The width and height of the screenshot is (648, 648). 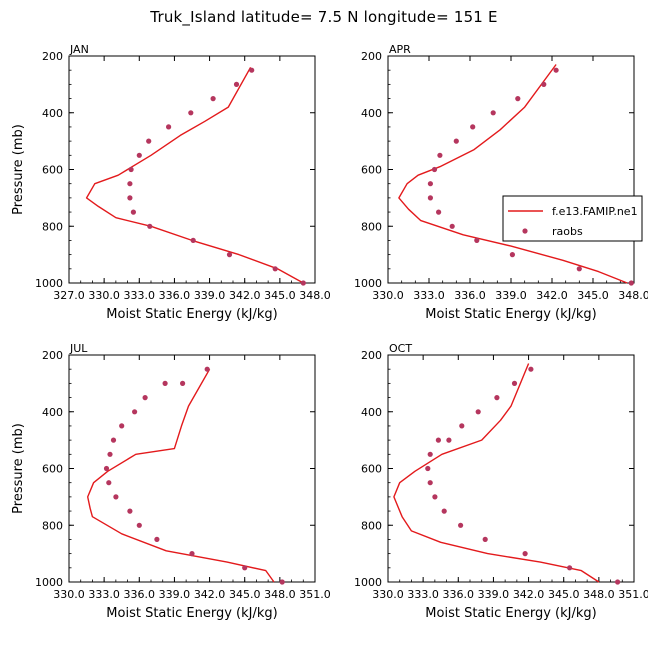 I want to click on legend-model-label: f.e13.FAMIP.ne1, so click(x=595, y=211).